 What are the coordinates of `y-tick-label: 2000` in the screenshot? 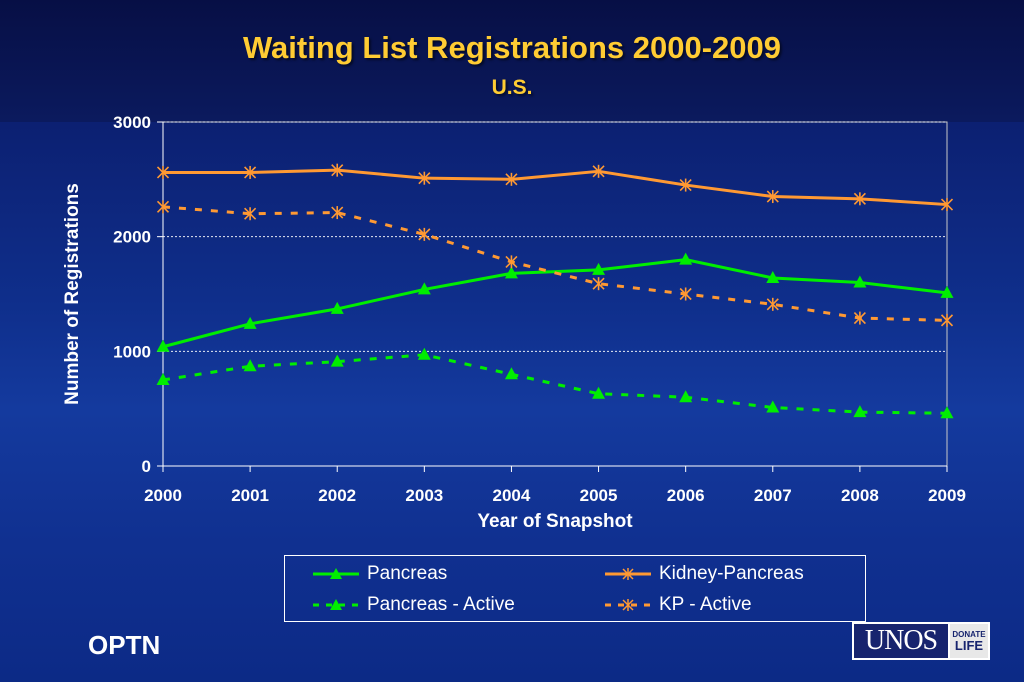 It's located at (132, 237).